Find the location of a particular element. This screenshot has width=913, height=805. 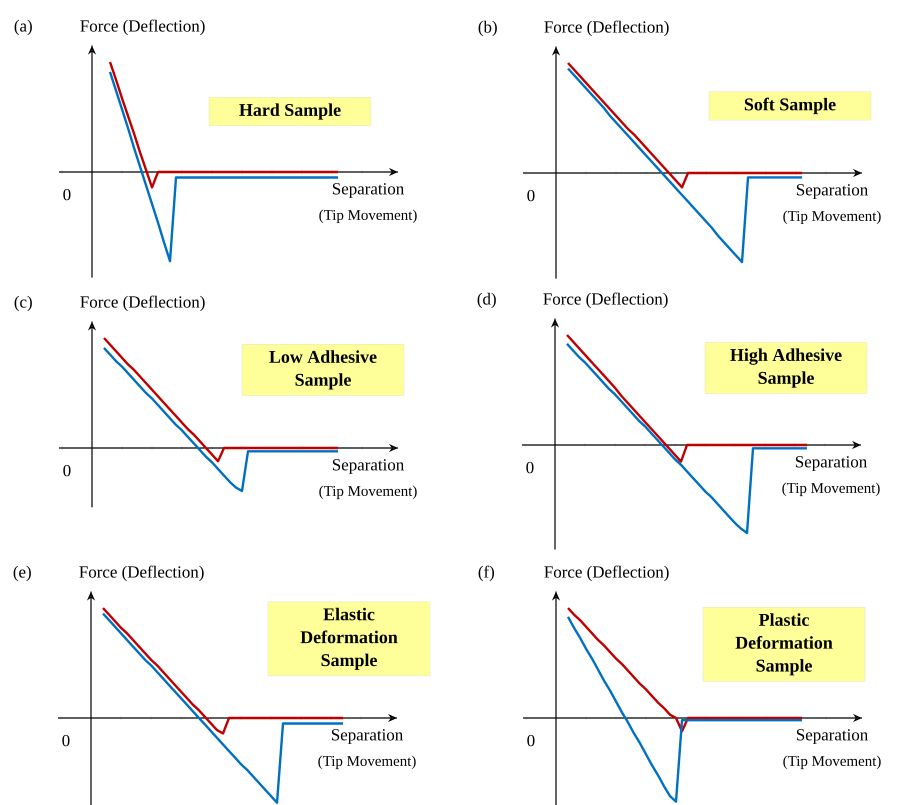

chart-title: (f) is located at coordinates (486, 574).